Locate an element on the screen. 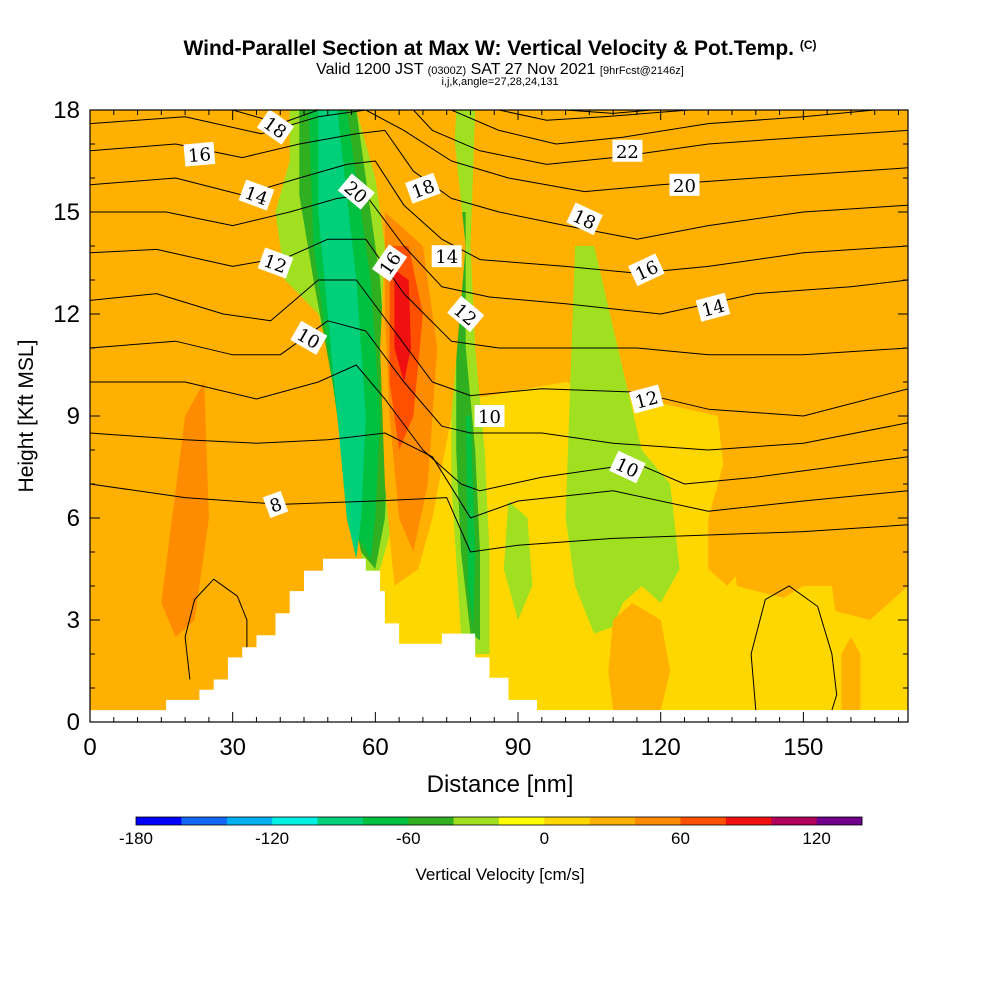 The image size is (1000, 1000). contour-label-text: 14 is located at coordinates (446, 257).